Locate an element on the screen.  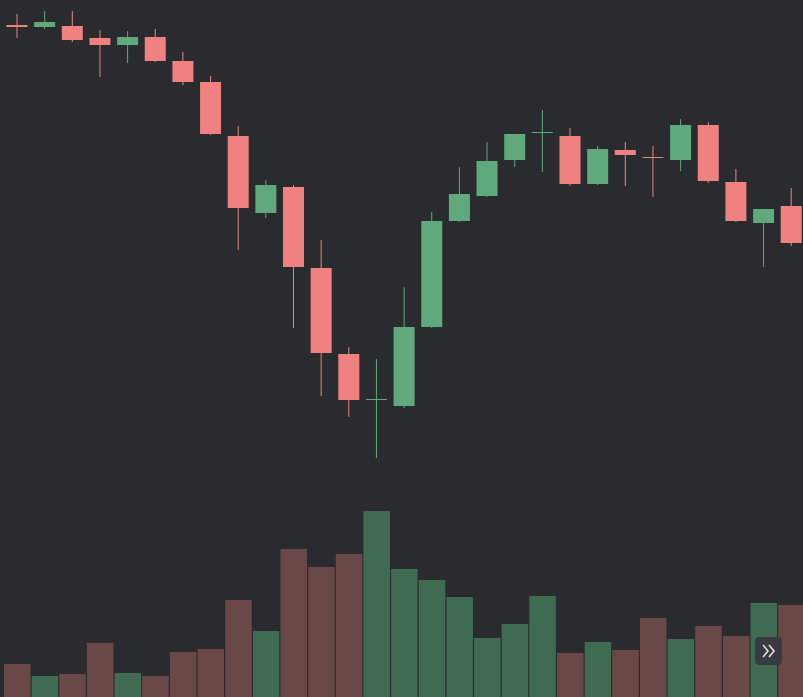
scroll-to-latest-button is located at coordinates (768, 651).